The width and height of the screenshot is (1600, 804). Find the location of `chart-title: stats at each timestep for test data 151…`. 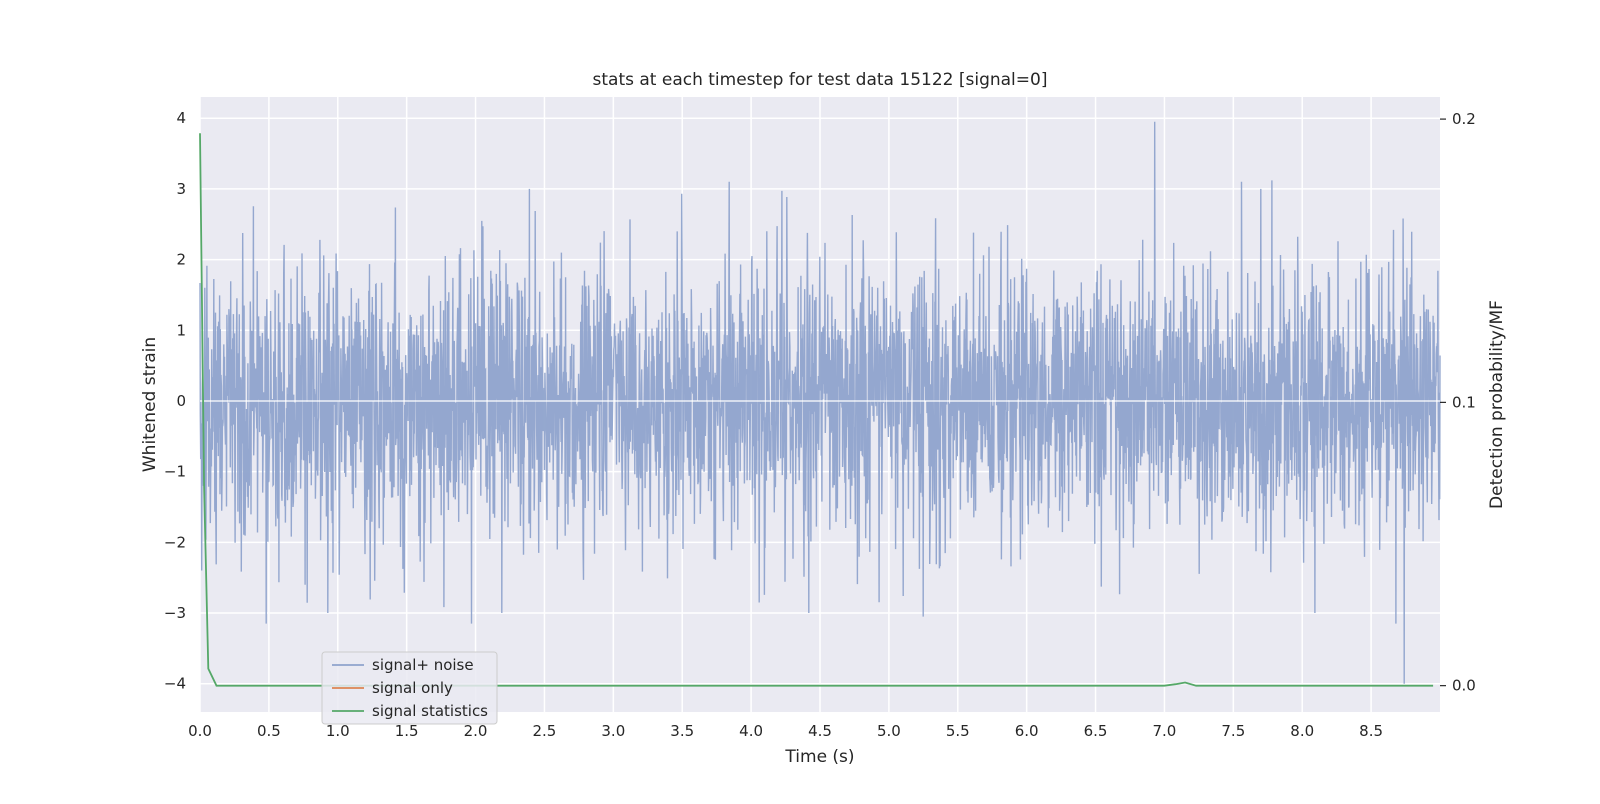

chart-title: stats at each timestep for test data 151… is located at coordinates (820, 80).